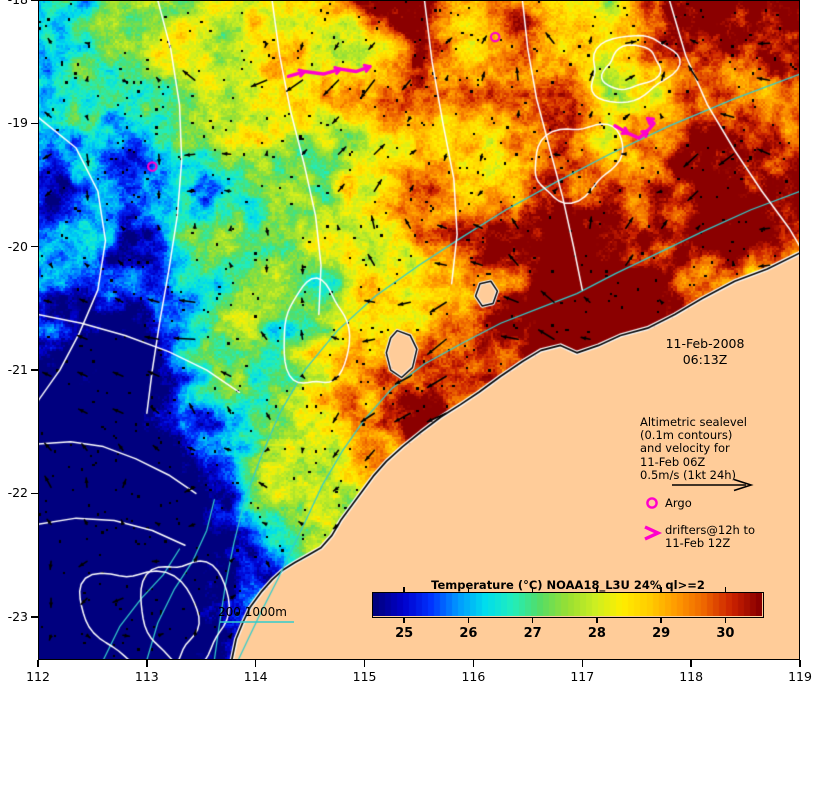 This screenshot has height=795, width=840. I want to click on observation-datestamp: 11-Feb-2008 06:13Z, so click(705, 351).